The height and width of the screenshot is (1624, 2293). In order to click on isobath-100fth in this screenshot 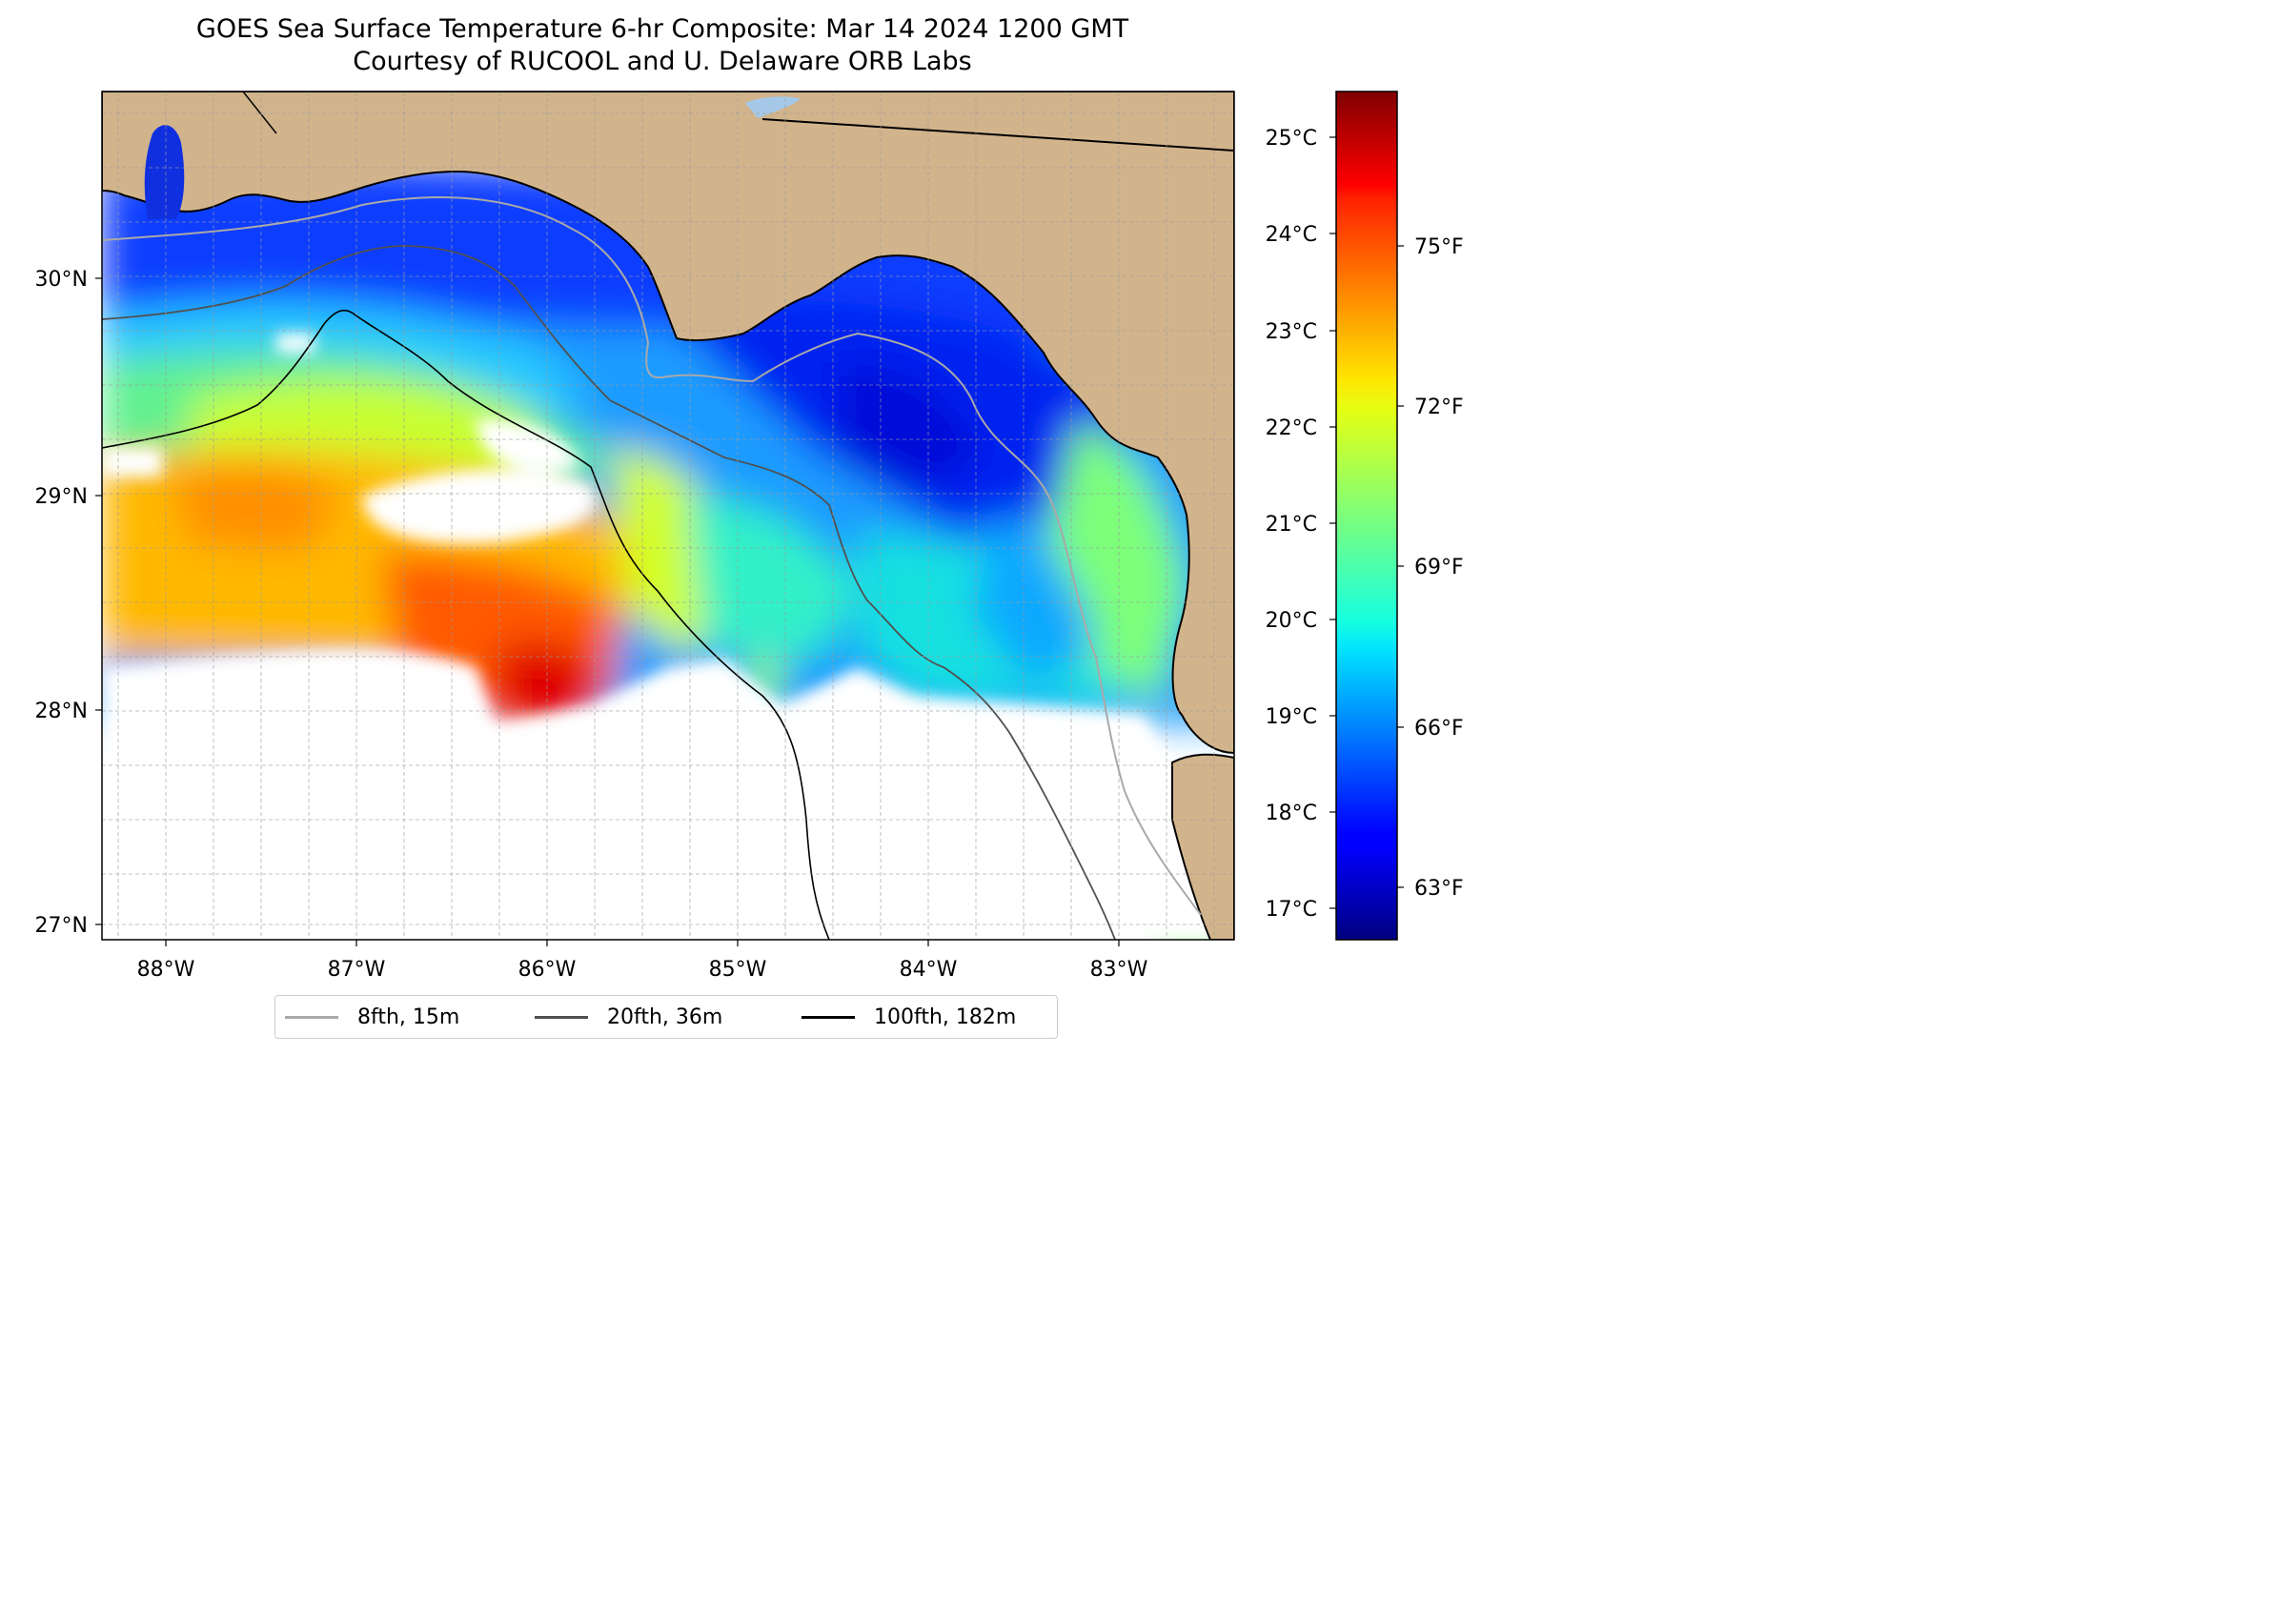, I will do `click(466, 624)`.